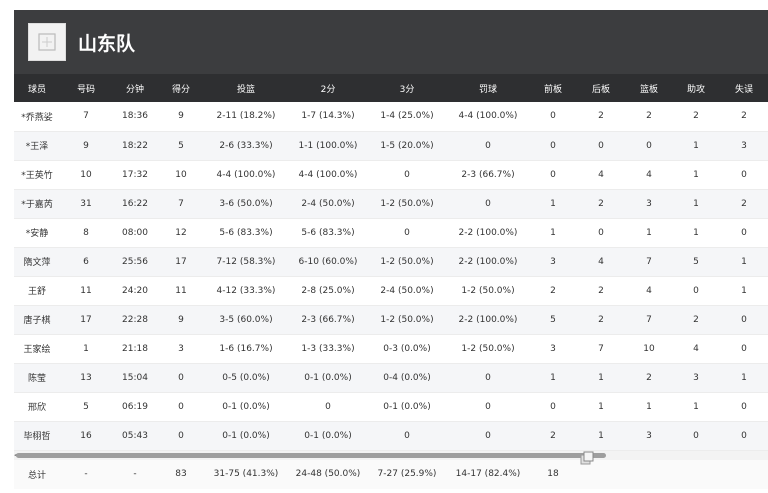 The image size is (768, 493). What do you see at coordinates (328, 117) in the screenshot?
I see `stat-cell: 1-7 (14.3%)` at bounding box center [328, 117].